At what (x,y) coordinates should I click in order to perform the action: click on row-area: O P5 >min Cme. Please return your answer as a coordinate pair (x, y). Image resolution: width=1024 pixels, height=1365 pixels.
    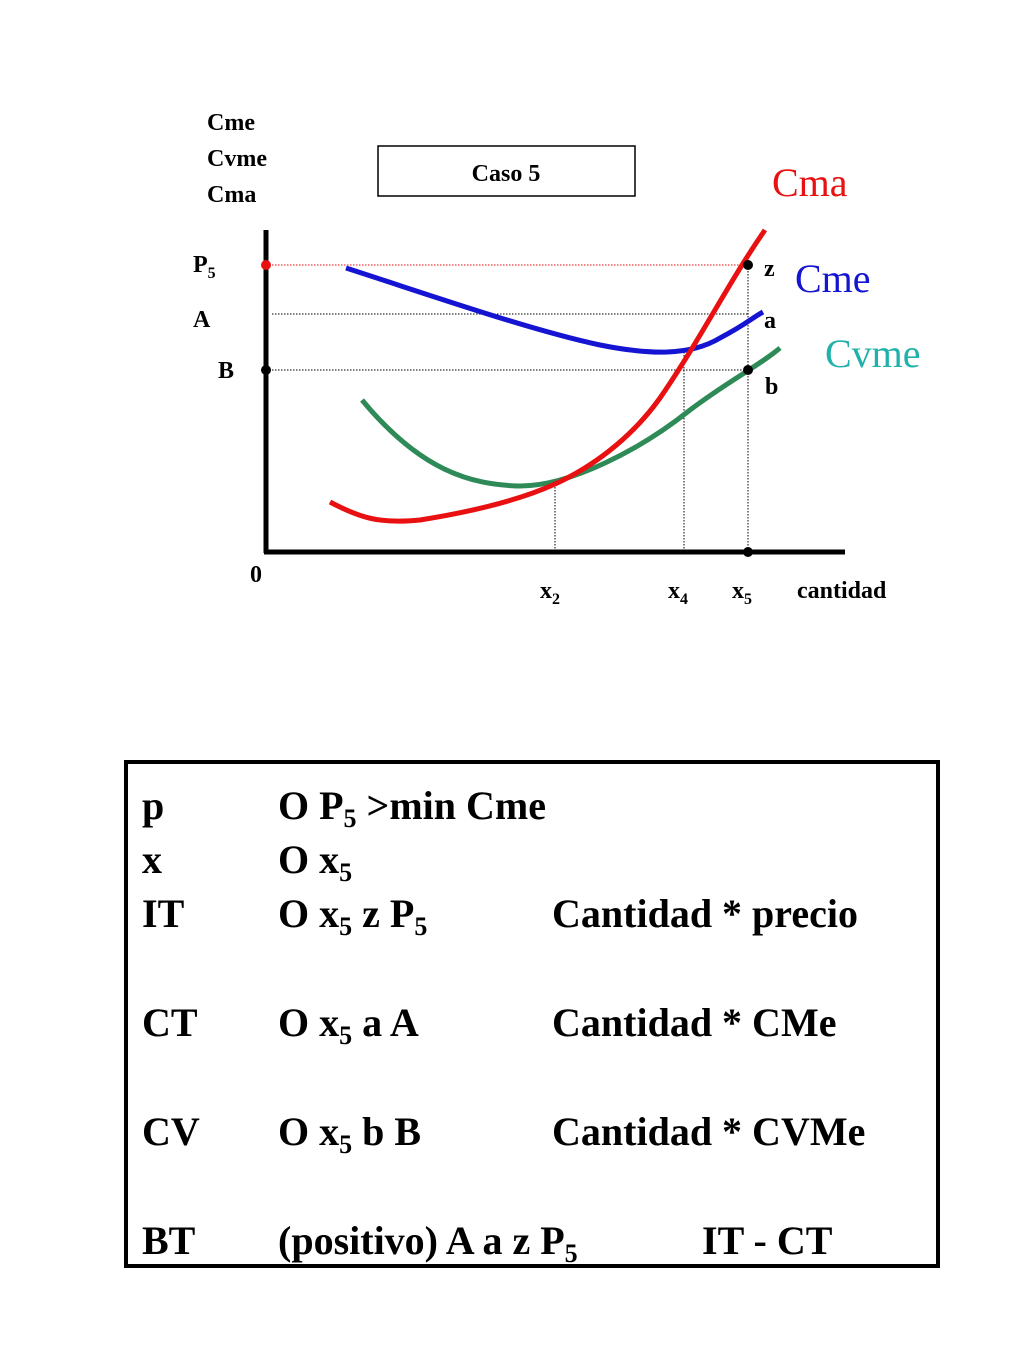
    Looking at the image, I should click on (412, 808).